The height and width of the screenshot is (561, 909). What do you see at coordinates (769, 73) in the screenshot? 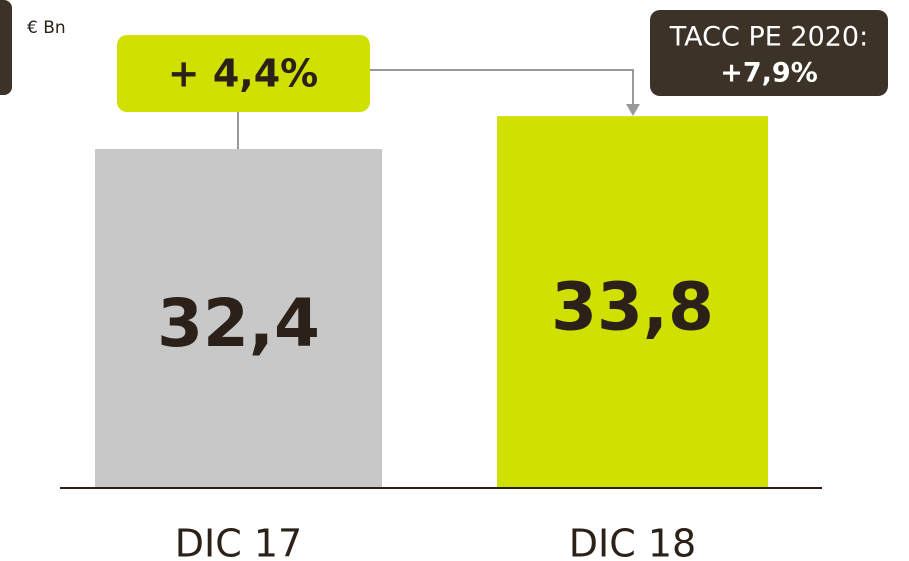
I see `cagr-value: +7,9%` at bounding box center [769, 73].